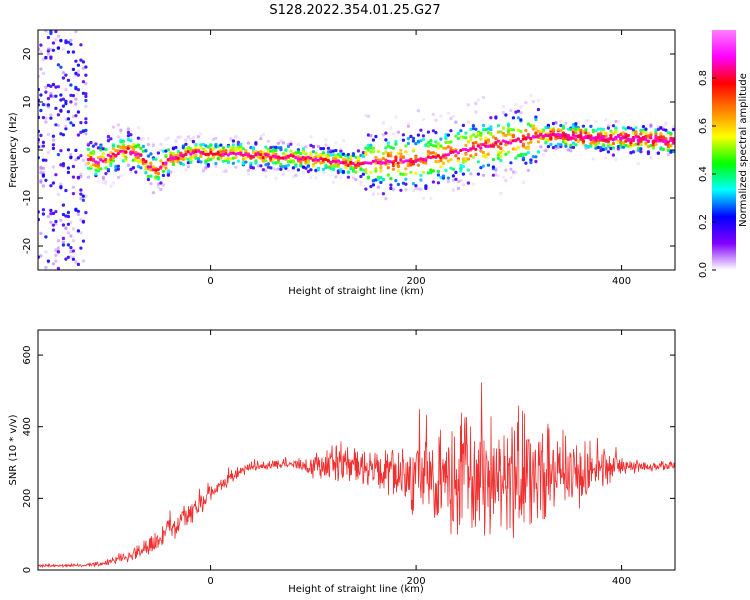 This screenshot has width=750, height=600. I want to click on figure-title: S128.2022.354.01.25.G27, so click(354, 10).